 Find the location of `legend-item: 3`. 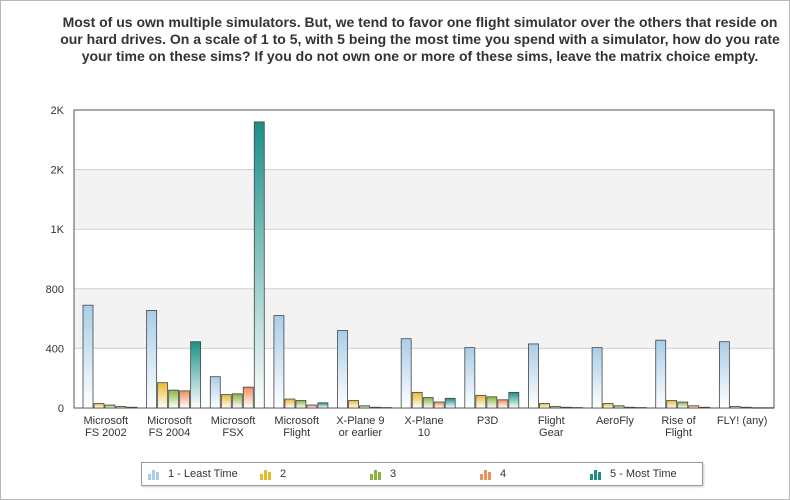

legend-item: 3 is located at coordinates (419, 474).